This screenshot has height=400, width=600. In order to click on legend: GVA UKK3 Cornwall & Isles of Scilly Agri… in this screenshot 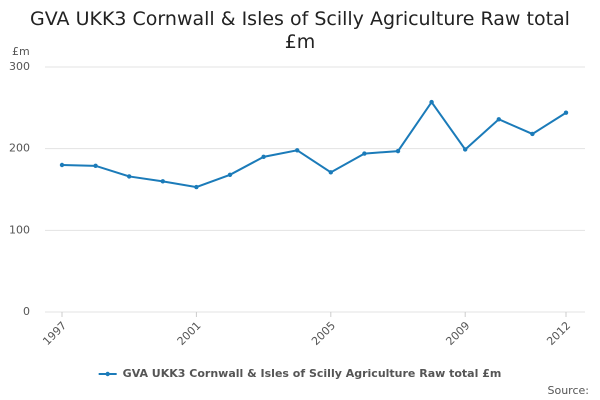, I will do `click(300, 373)`.